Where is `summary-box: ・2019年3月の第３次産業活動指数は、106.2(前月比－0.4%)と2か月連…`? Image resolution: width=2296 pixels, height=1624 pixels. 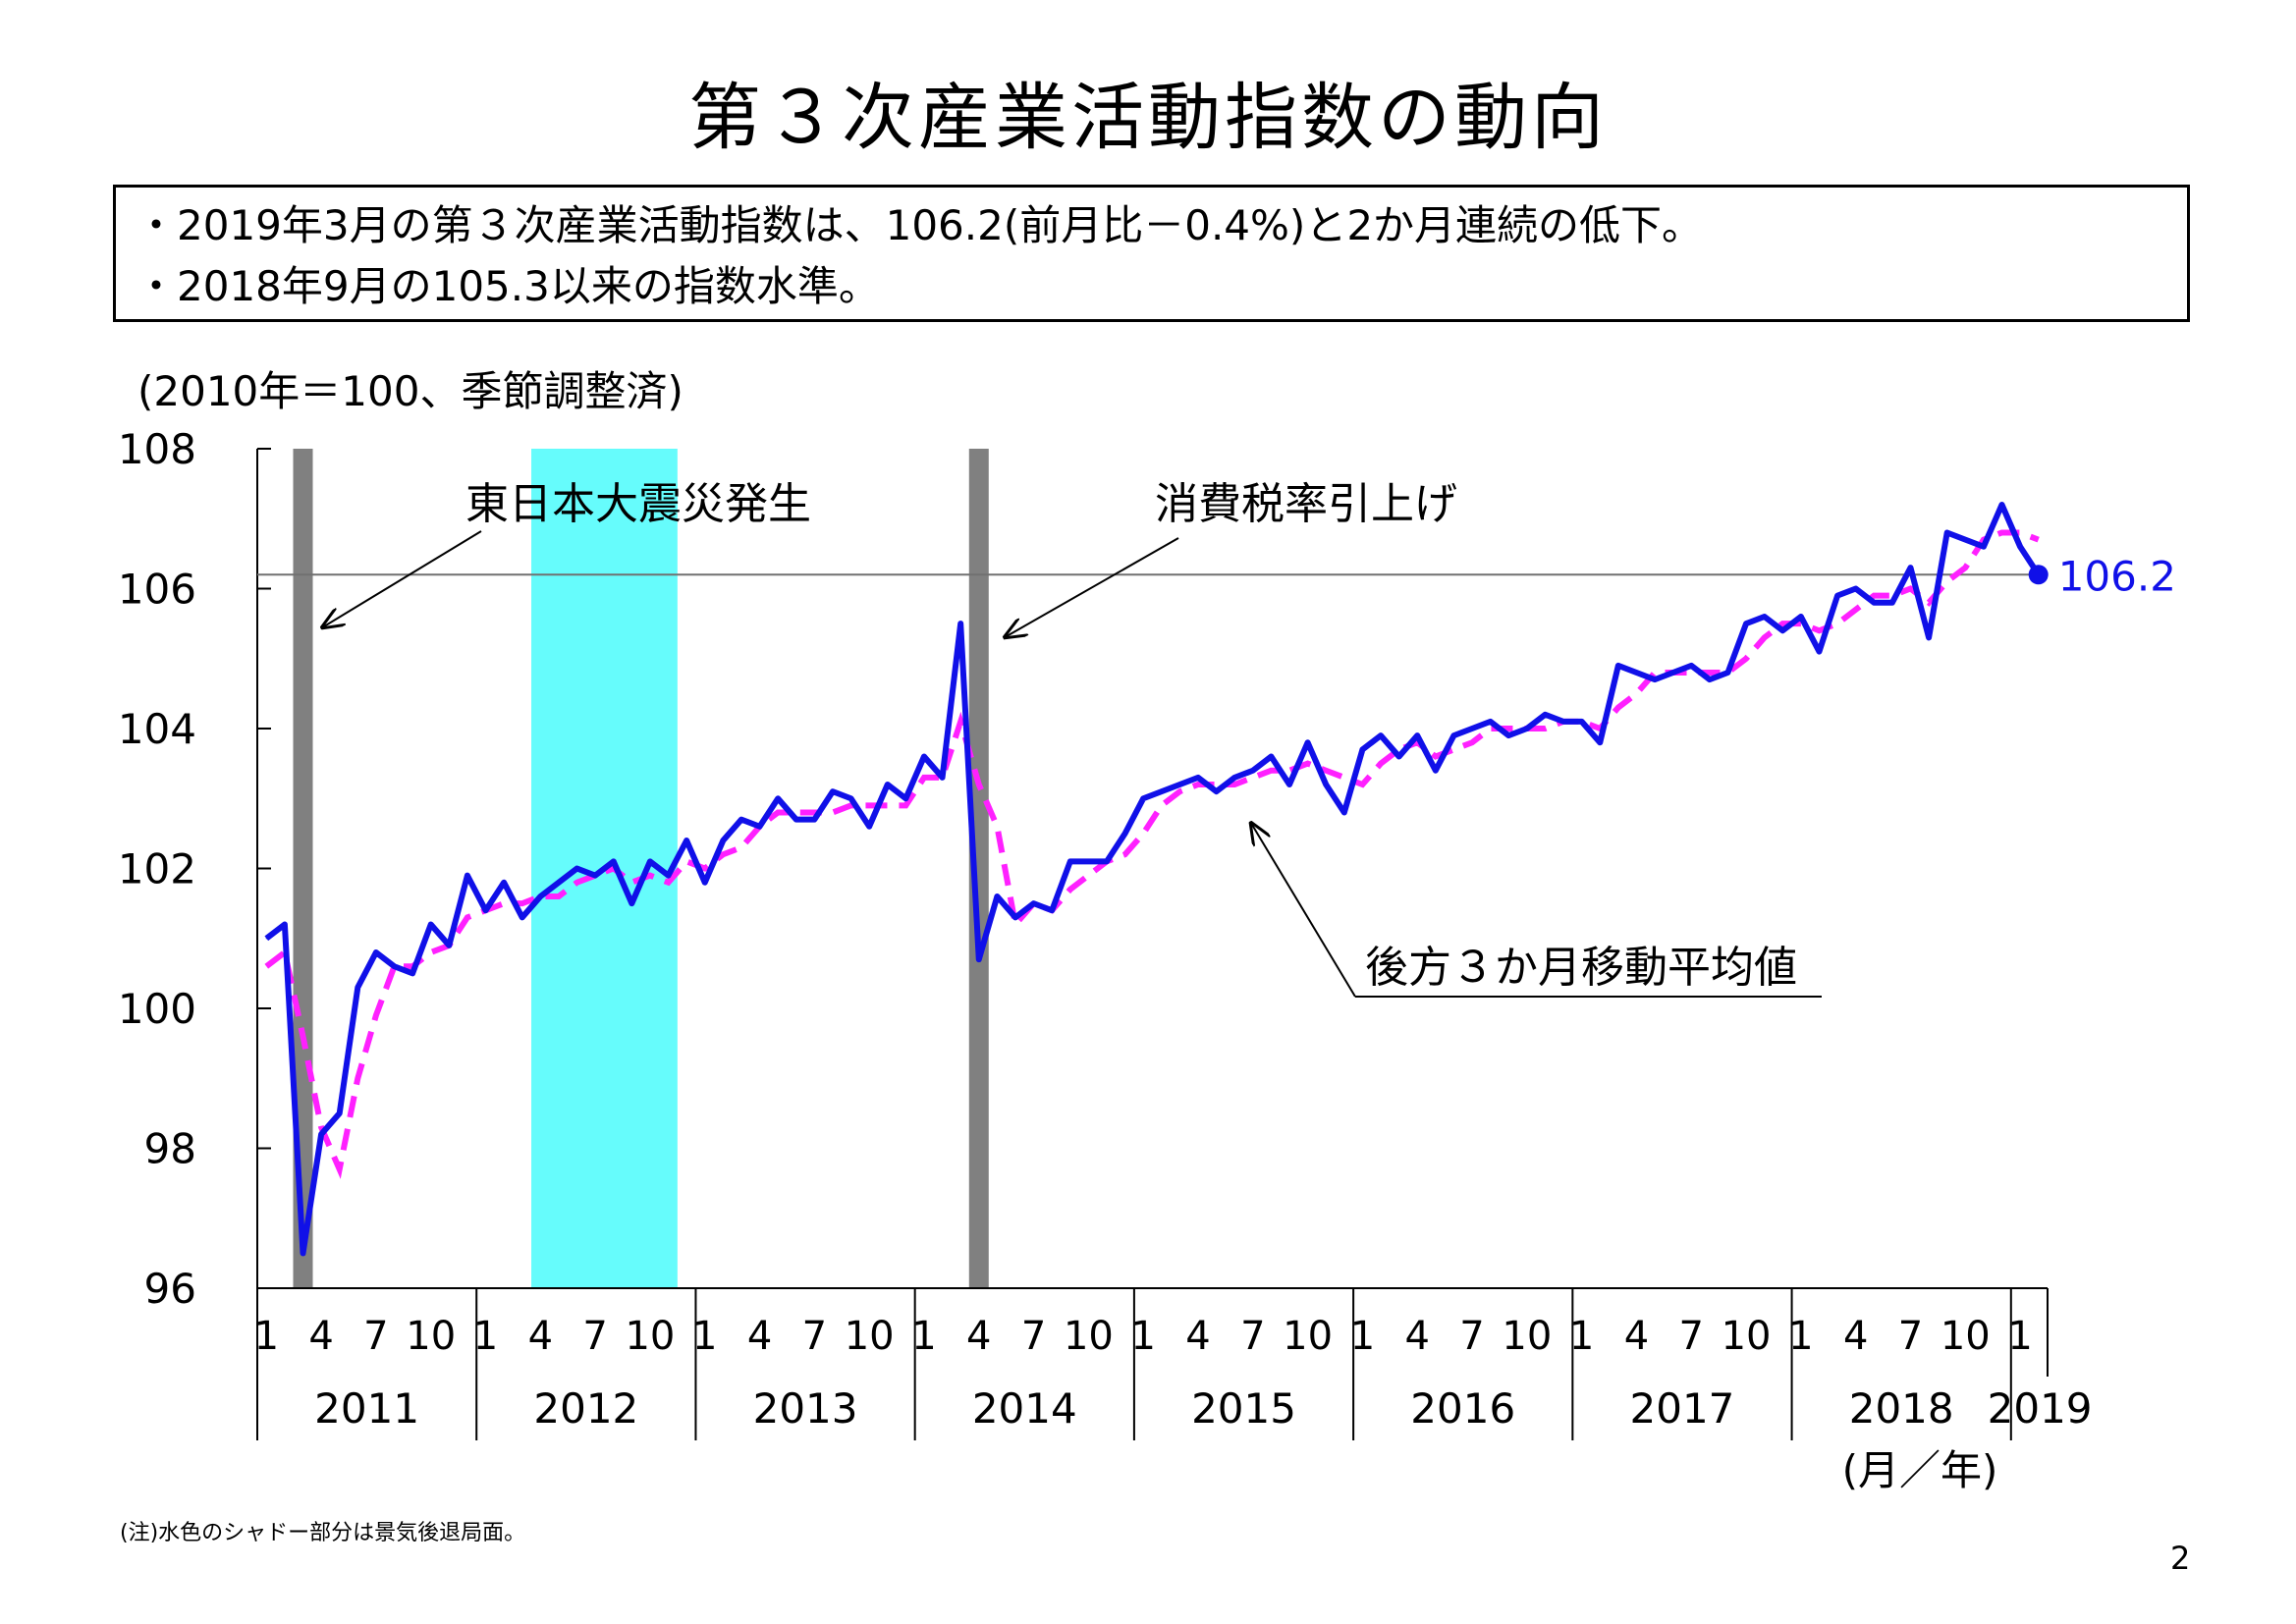 summary-box: ・2019年3月の第３次産業活動指数は、106.2(前月比－0.4%)と2か月連… is located at coordinates (1151, 253).